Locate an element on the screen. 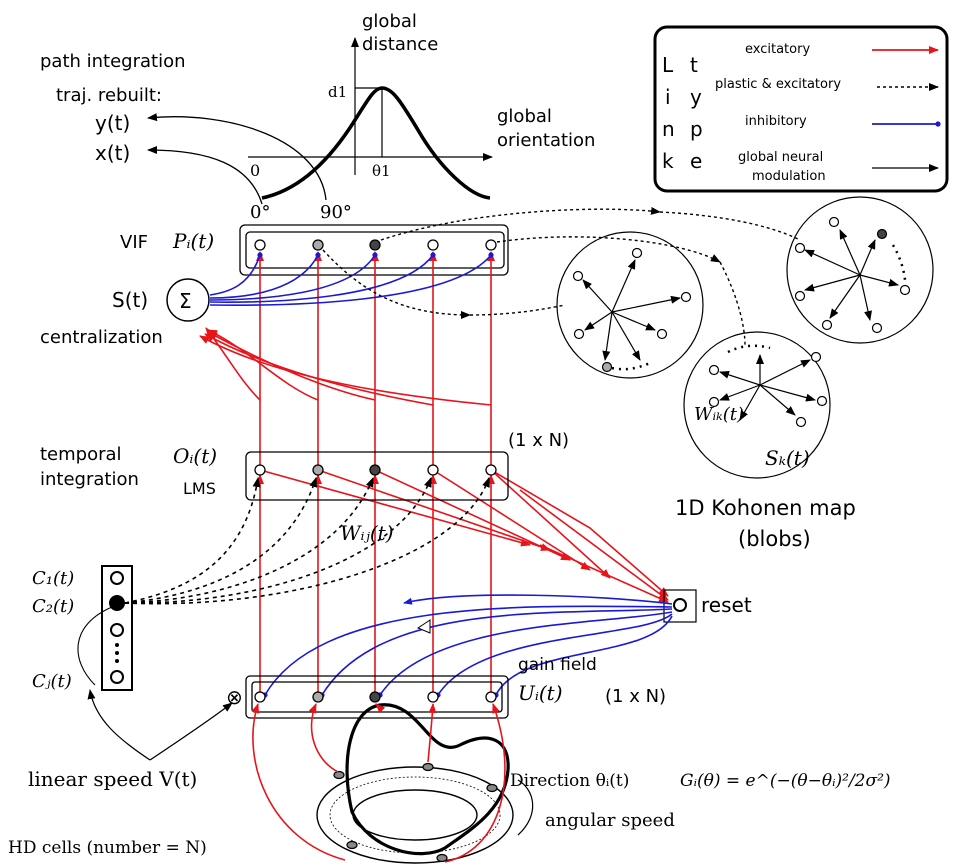  zero-degree-label: 0° is located at coordinates (260, 212).